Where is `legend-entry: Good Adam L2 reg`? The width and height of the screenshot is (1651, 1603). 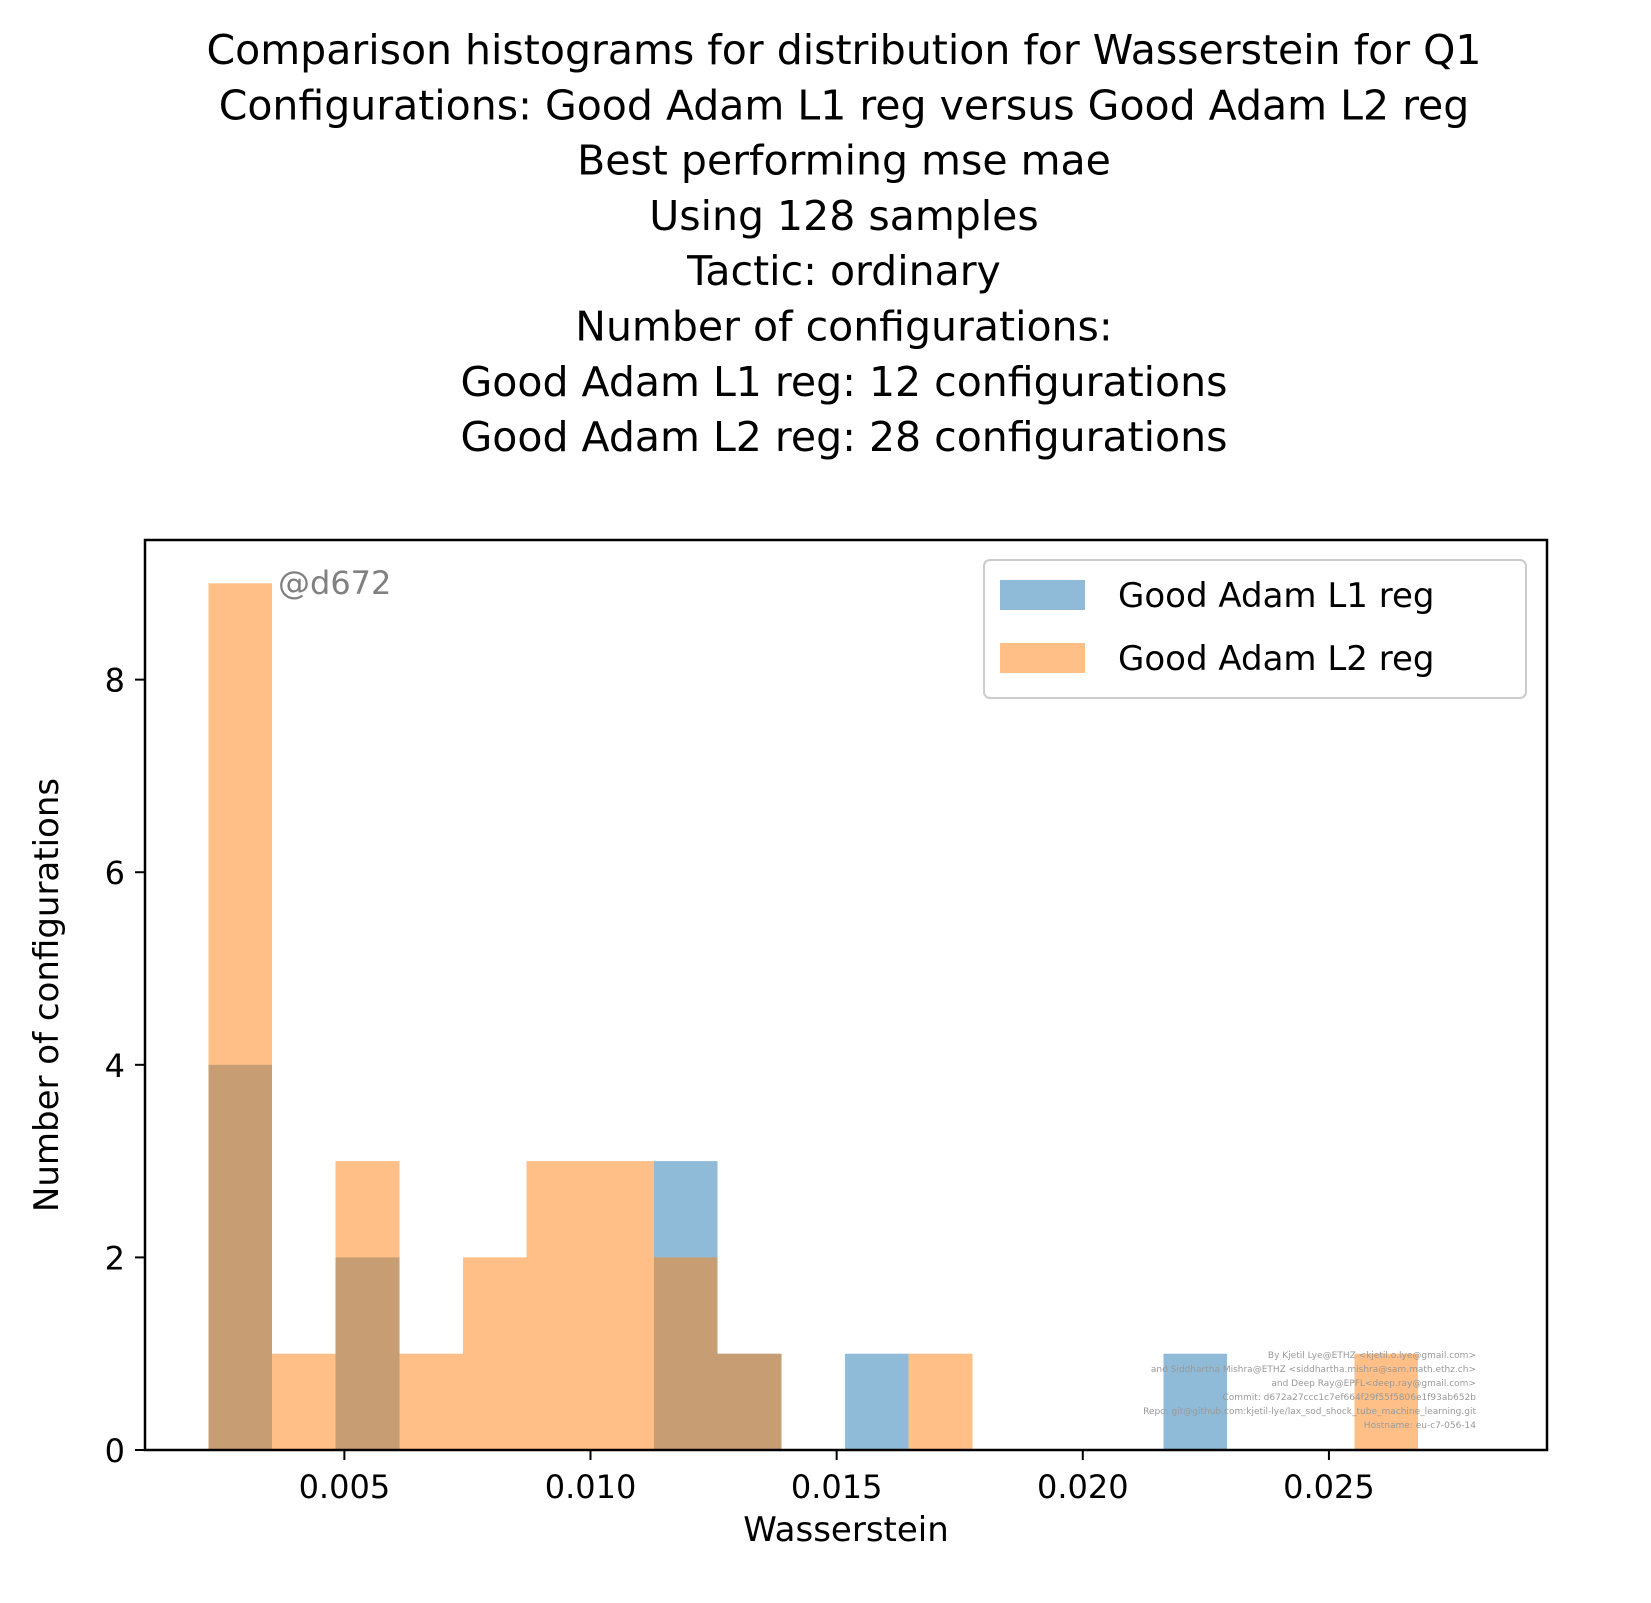 legend-entry: Good Adam L2 reg is located at coordinates (1276, 659).